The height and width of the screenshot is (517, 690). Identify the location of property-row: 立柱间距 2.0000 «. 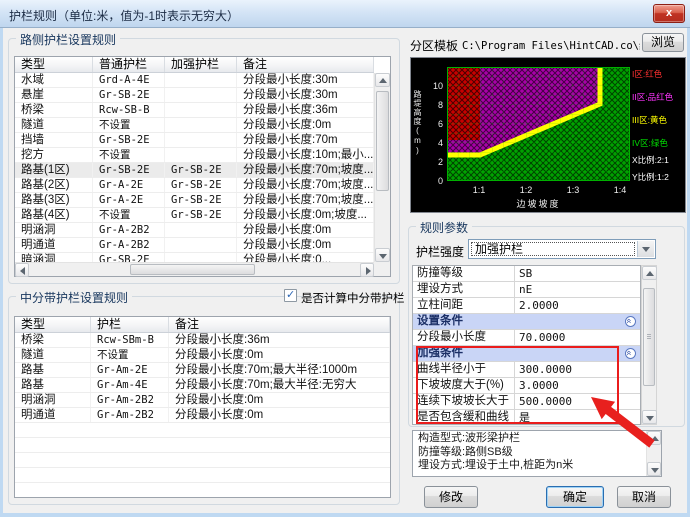
(526, 306).